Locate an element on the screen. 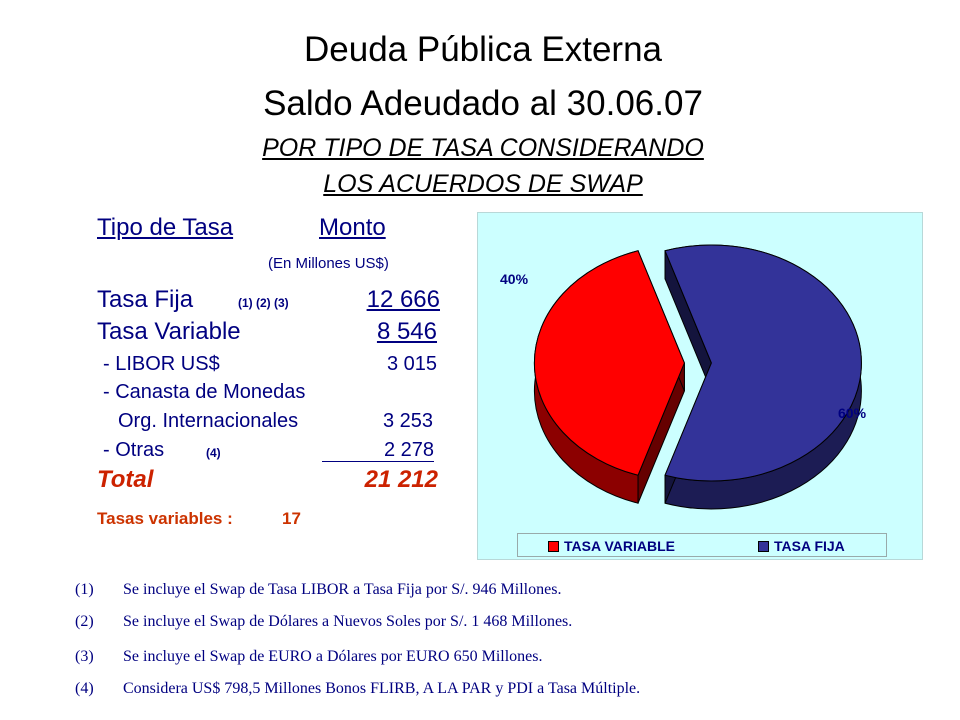 The height and width of the screenshot is (720, 960). row-note-tasa-fija: (1) (2) (3) is located at coordinates (263, 303).